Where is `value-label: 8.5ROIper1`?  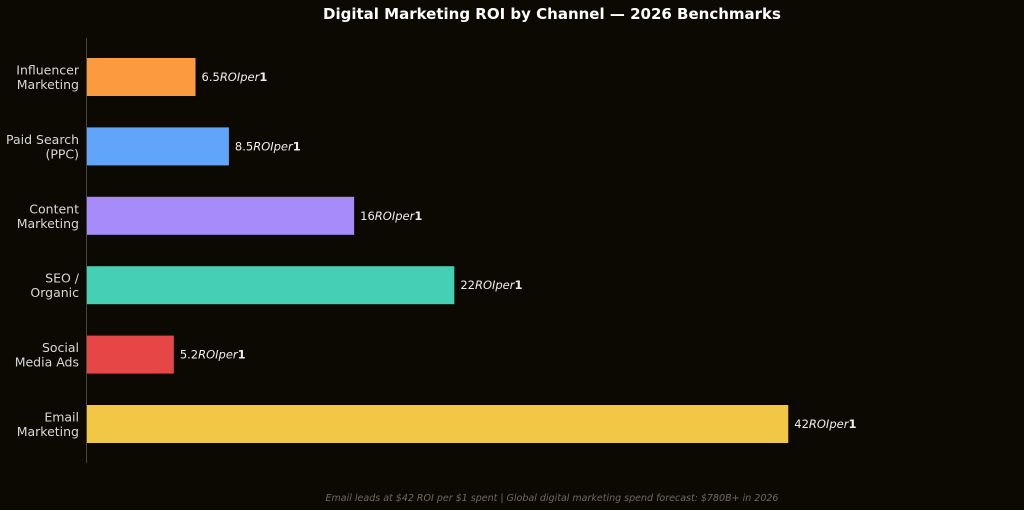
value-label: 8.5ROIper1 is located at coordinates (268, 146).